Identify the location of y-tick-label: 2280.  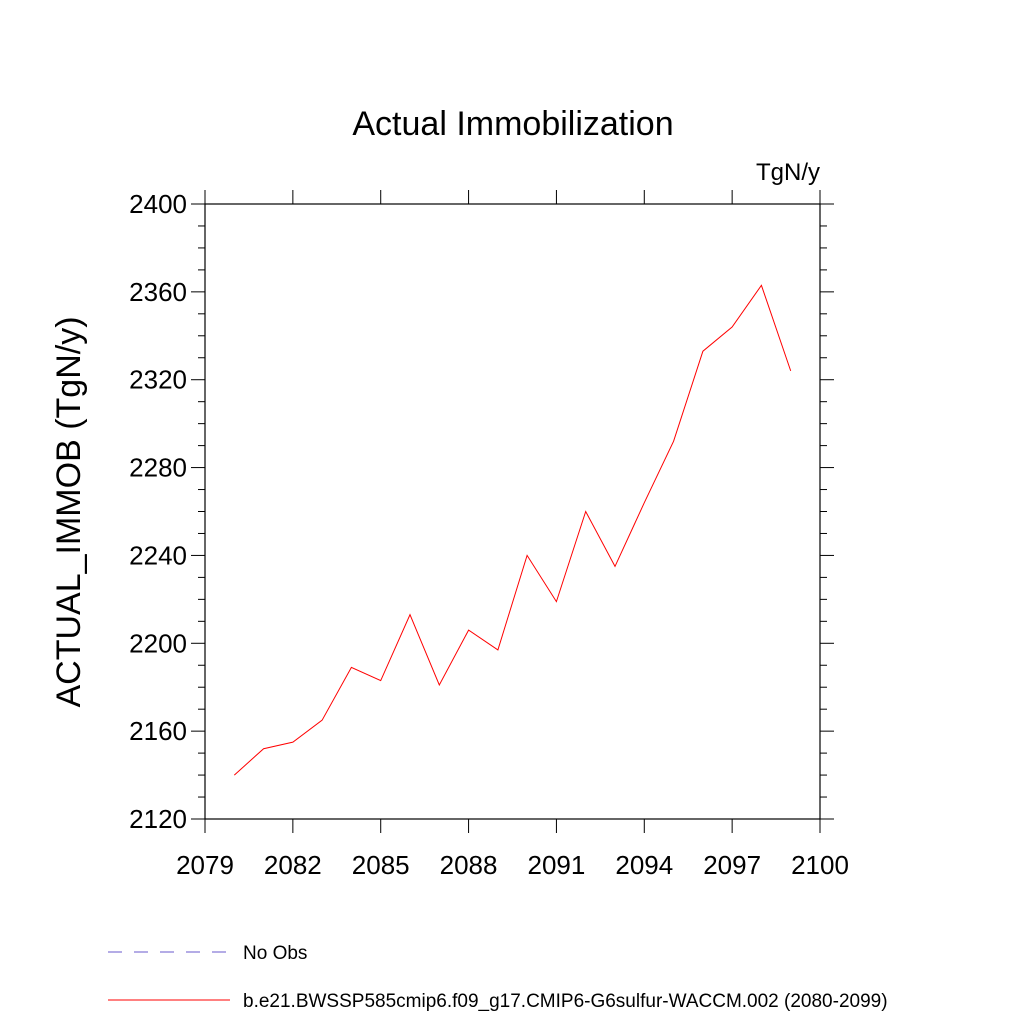
(158, 468).